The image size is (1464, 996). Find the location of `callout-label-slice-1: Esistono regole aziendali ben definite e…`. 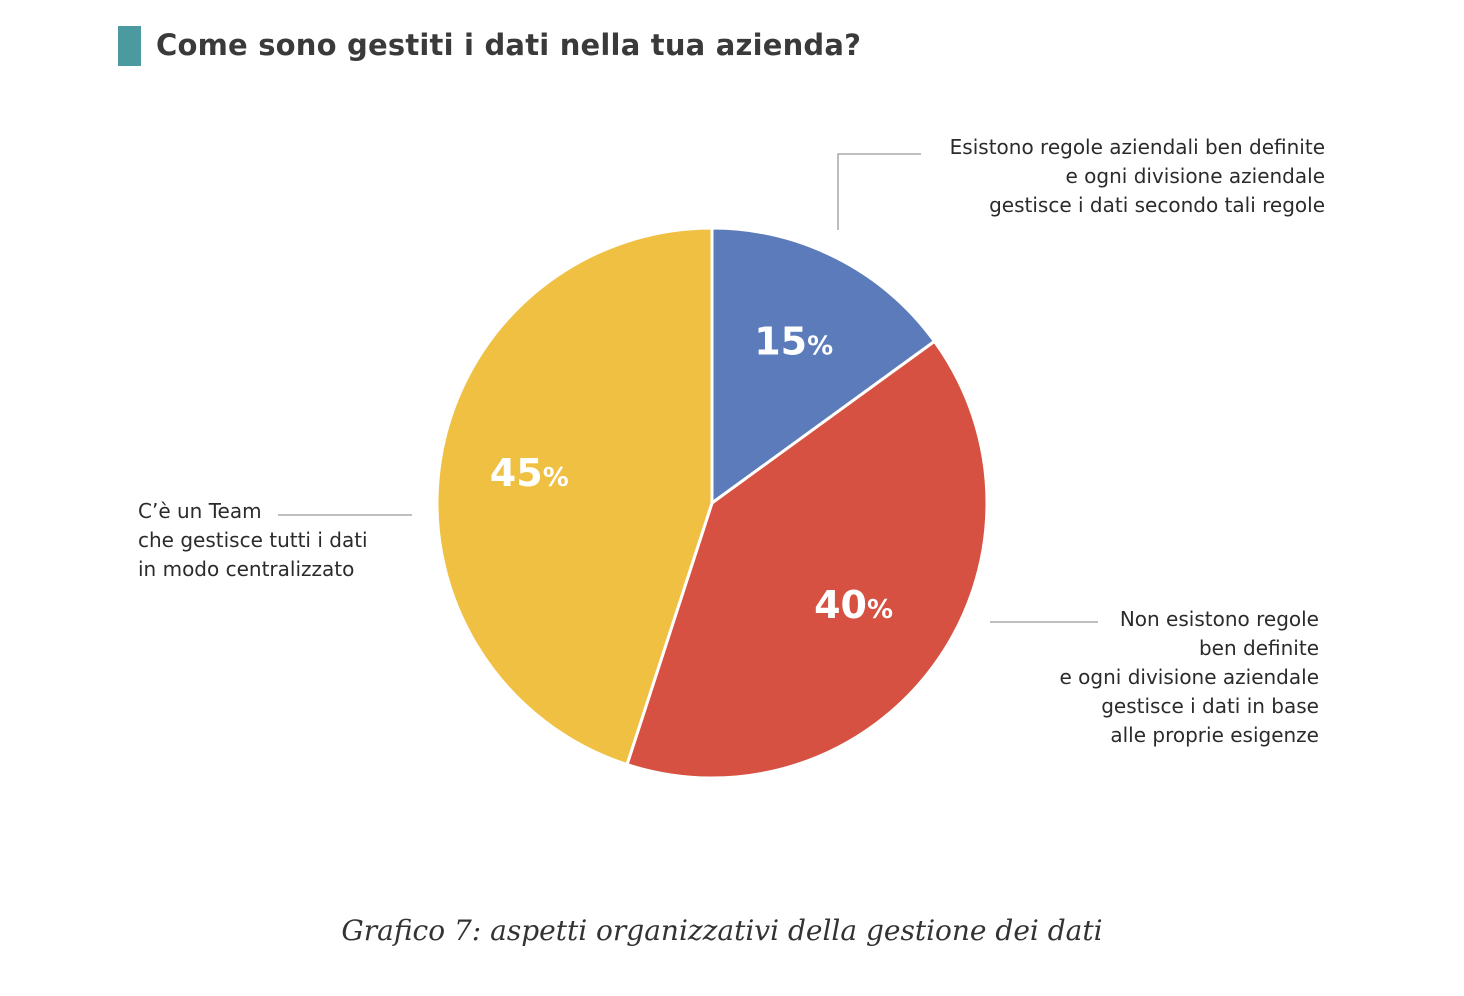

callout-label-slice-1: Esistono regole aziendali ben definite e… is located at coordinates (1137, 176).